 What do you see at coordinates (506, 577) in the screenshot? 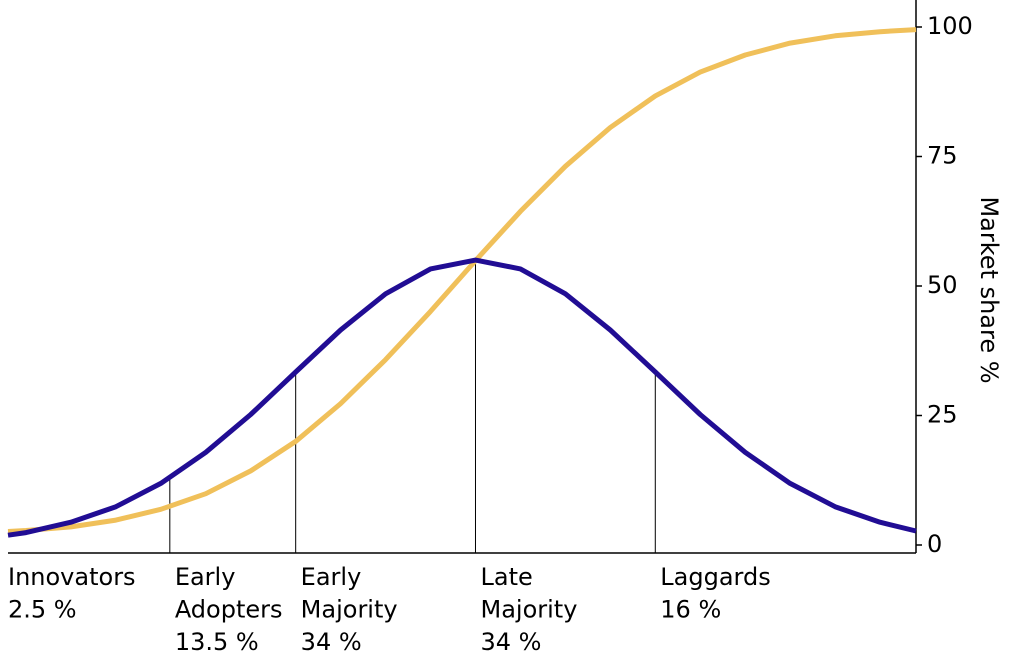
I see `segment-name: Late` at bounding box center [506, 577].